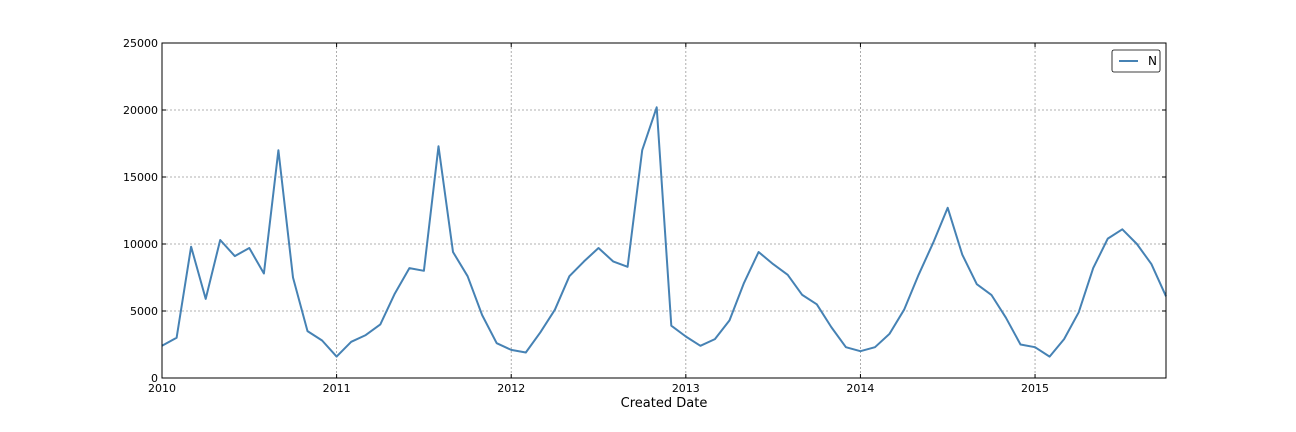 This screenshot has width=1296, height=432. What do you see at coordinates (162, 388) in the screenshot?
I see `x-tick-label: 2010` at bounding box center [162, 388].